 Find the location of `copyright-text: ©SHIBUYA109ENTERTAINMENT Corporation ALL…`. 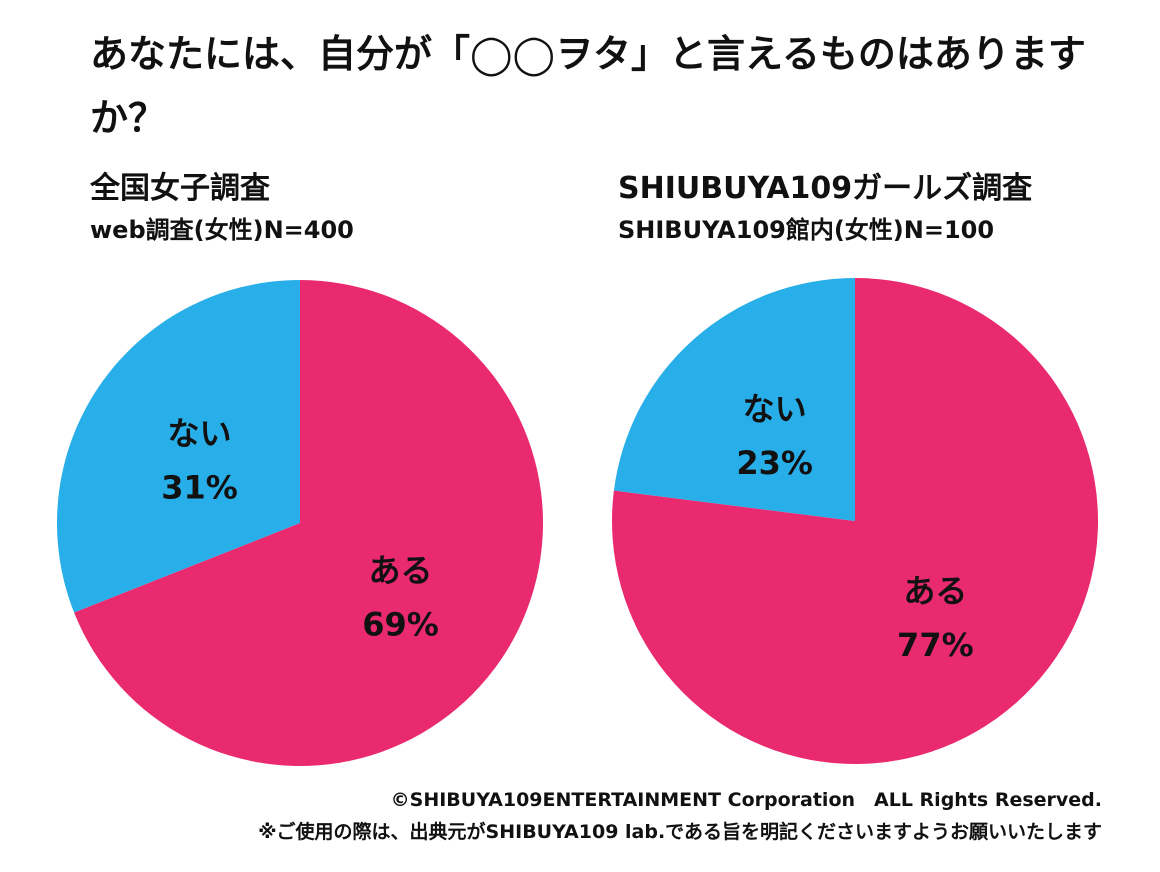

copyright-text: ©SHIBUYA109ENTERTAINMENT Corporation ALL… is located at coordinates (746, 800).